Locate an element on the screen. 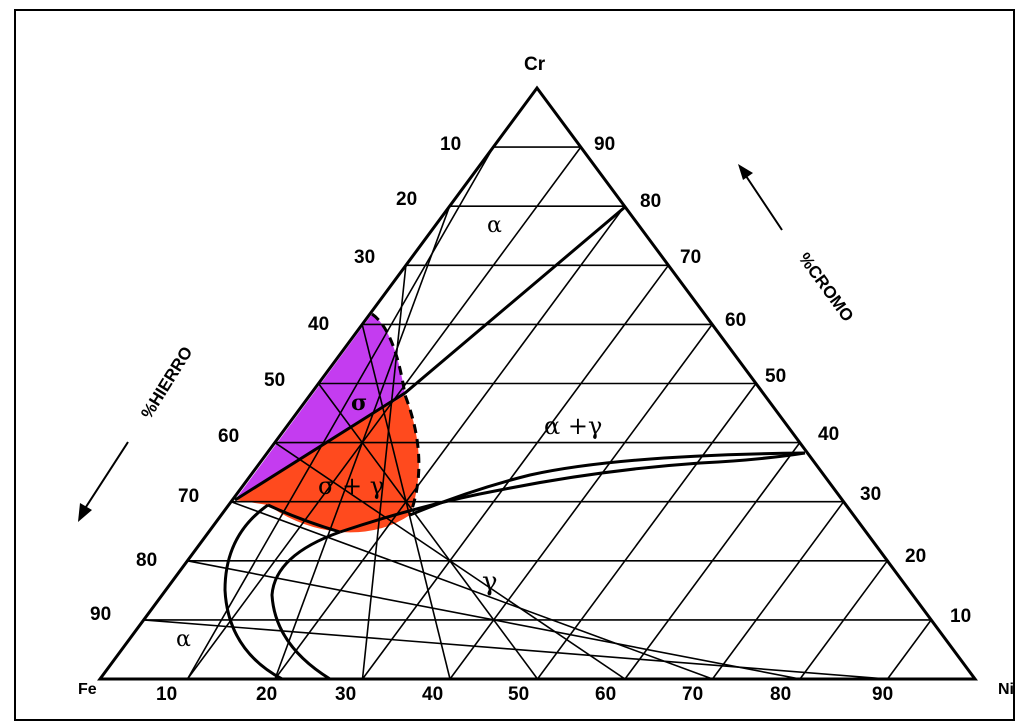  vertex-ni-label: Ni is located at coordinates (1006, 689).